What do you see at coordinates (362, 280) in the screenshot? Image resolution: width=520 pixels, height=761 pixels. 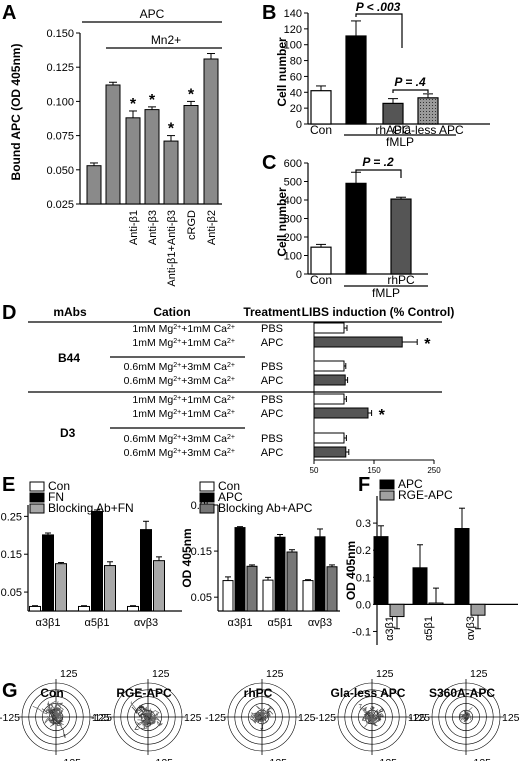 I see `panel-c-xlabels: Con rhPC` at bounding box center [362, 280].